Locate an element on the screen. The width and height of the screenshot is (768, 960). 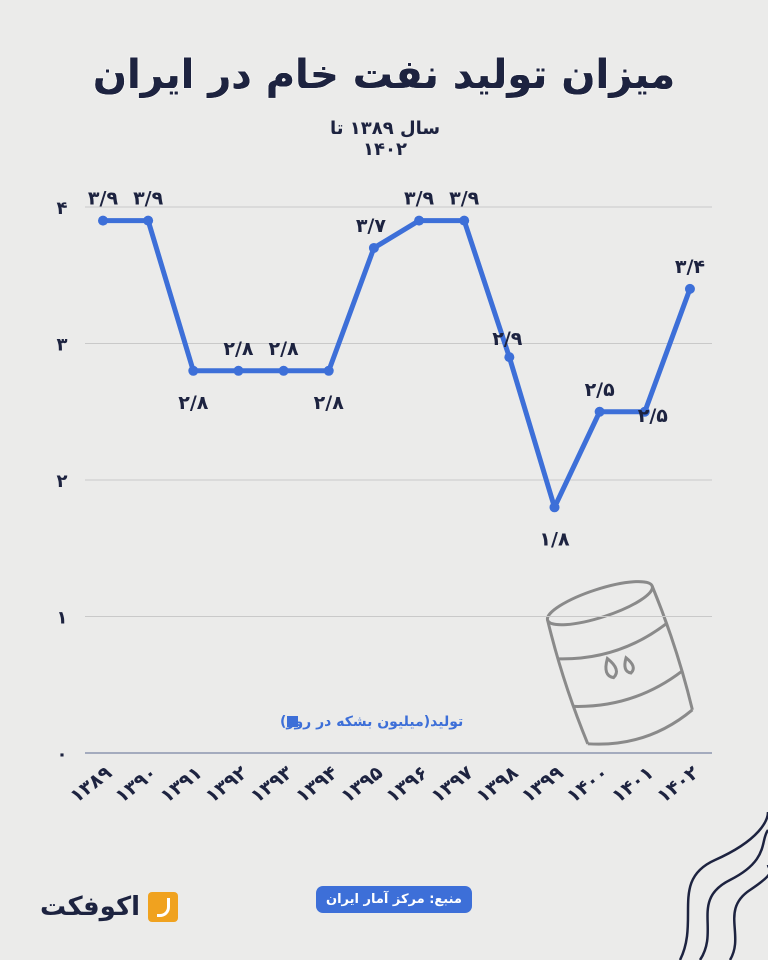
y-tick-label: ۴ is located at coordinates (62, 208).